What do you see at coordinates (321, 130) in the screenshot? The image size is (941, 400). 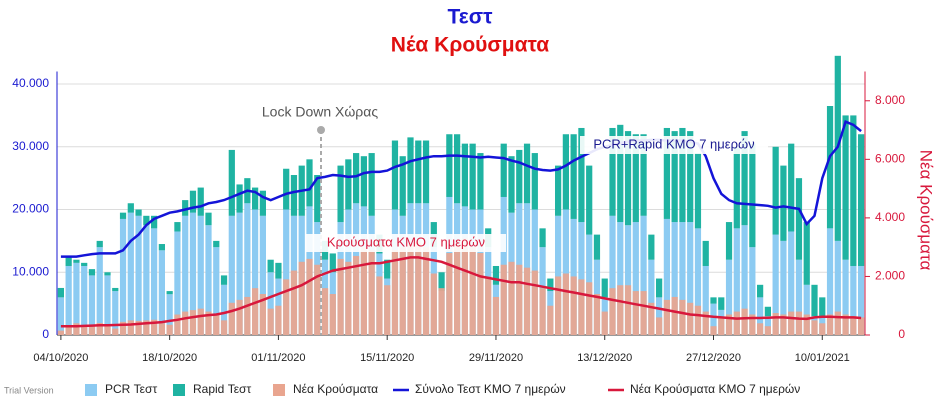 I see `annotation-pin-head` at bounding box center [321, 130].